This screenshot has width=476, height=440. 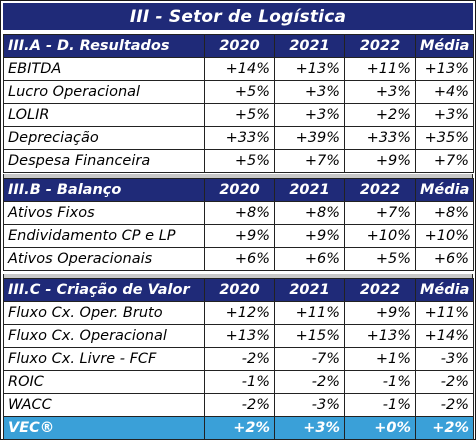 I want to click on table-row: EBITDA +14% +13% +11% +13%, so click(x=238, y=69).